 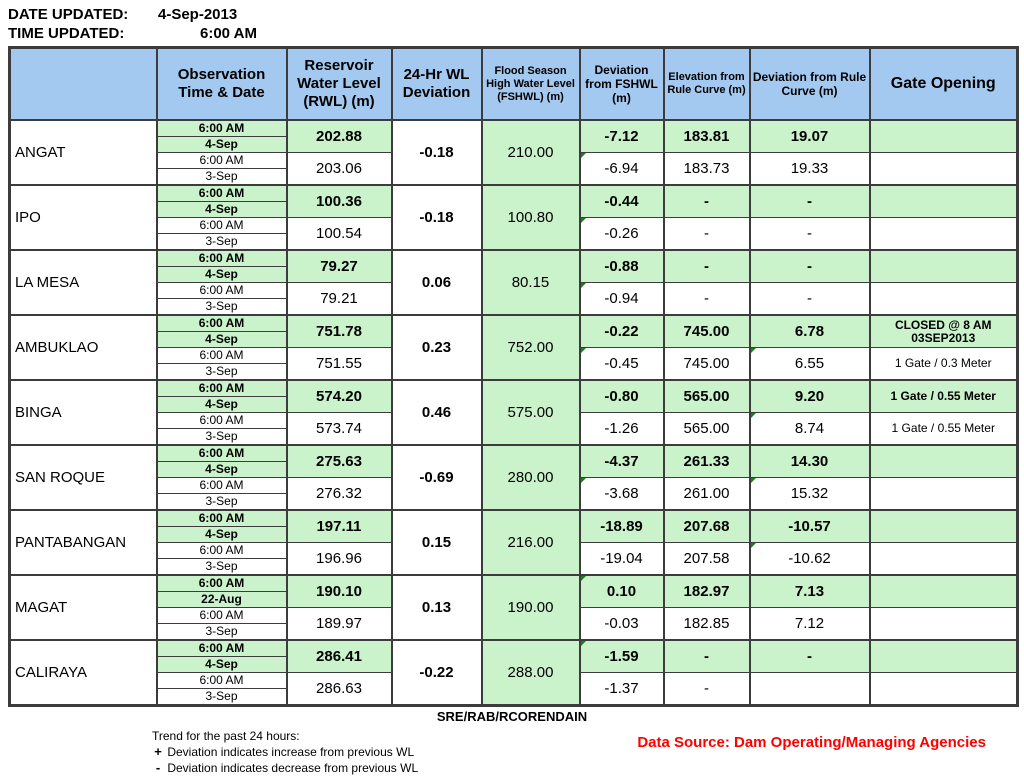 I want to click on dev-rule-current: -10.57, so click(x=809, y=526).